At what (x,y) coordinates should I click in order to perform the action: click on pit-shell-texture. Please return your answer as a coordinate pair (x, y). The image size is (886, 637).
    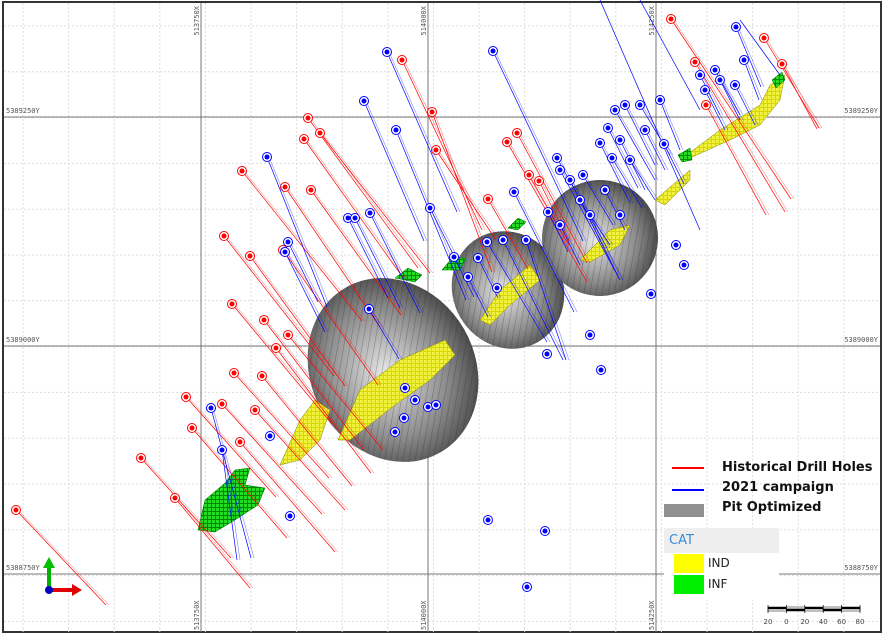
    Looking at the image, I should click on (600, 238).